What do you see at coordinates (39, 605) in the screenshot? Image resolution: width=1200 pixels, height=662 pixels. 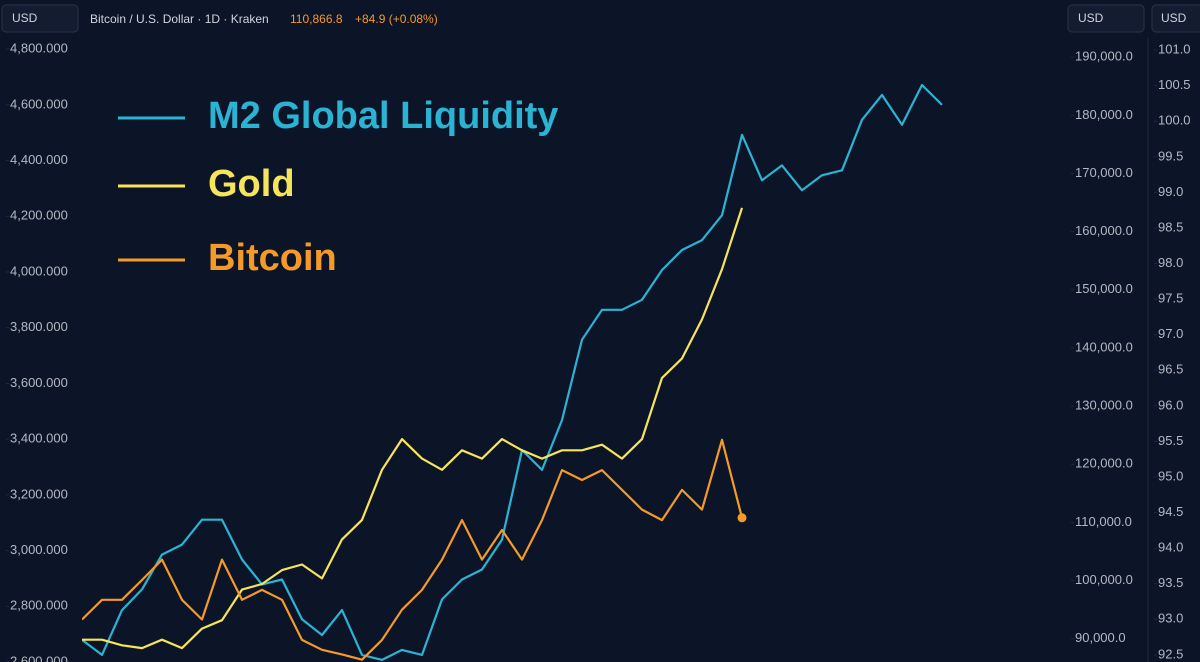 I see `y-tick-label: 2,800.000` at bounding box center [39, 605].